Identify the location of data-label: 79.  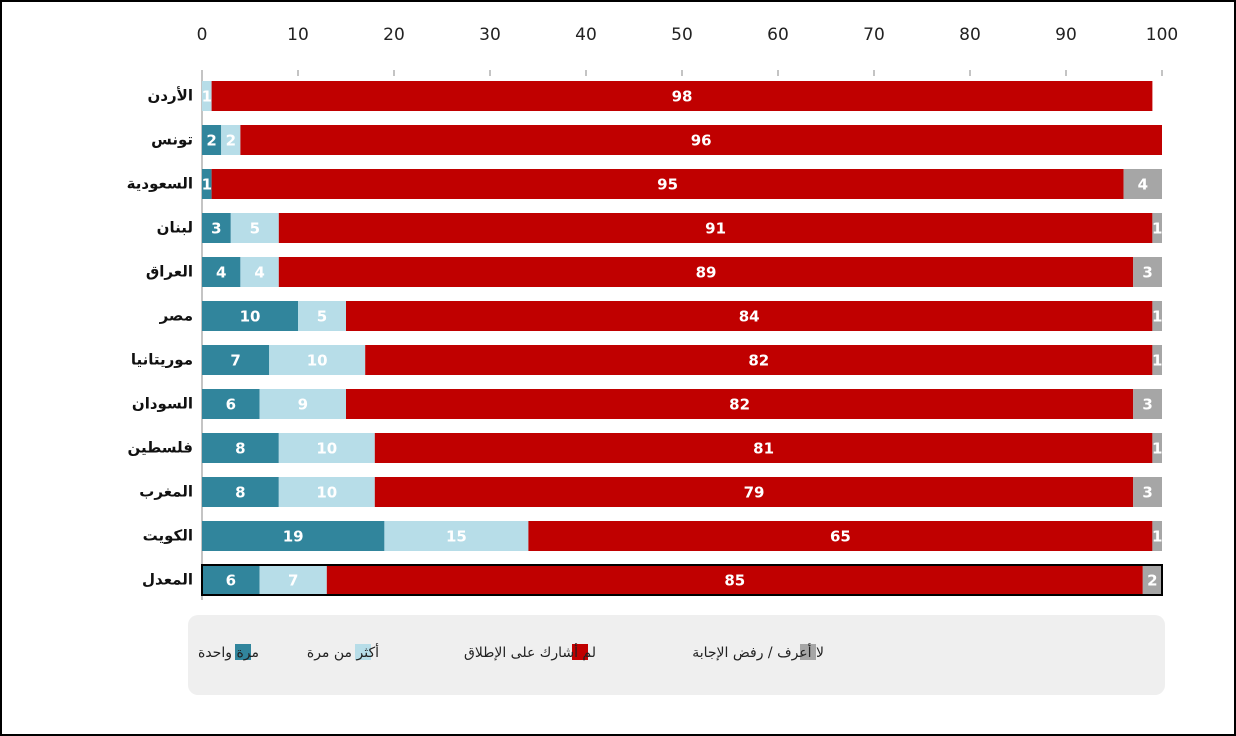
(754, 493).